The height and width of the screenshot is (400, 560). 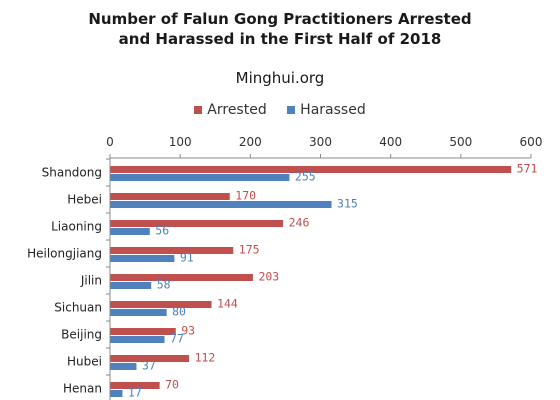 I want to click on category-label-hubei: Hubei, so click(x=84, y=362).